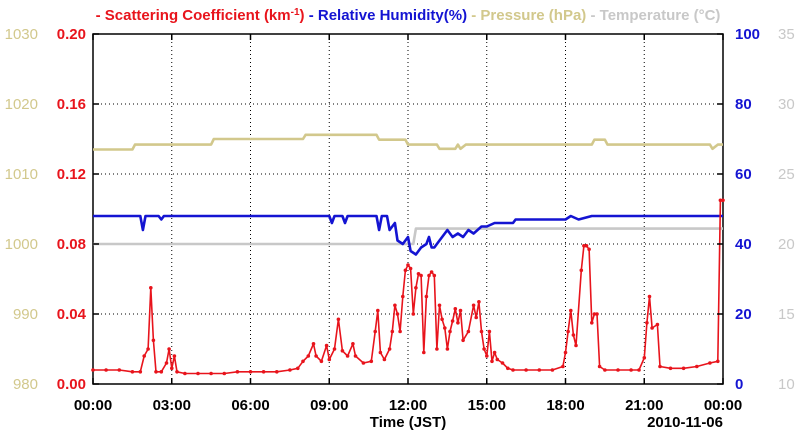 This screenshot has width=800, height=434. I want to click on humidity-tick-label: 80, so click(743, 104).